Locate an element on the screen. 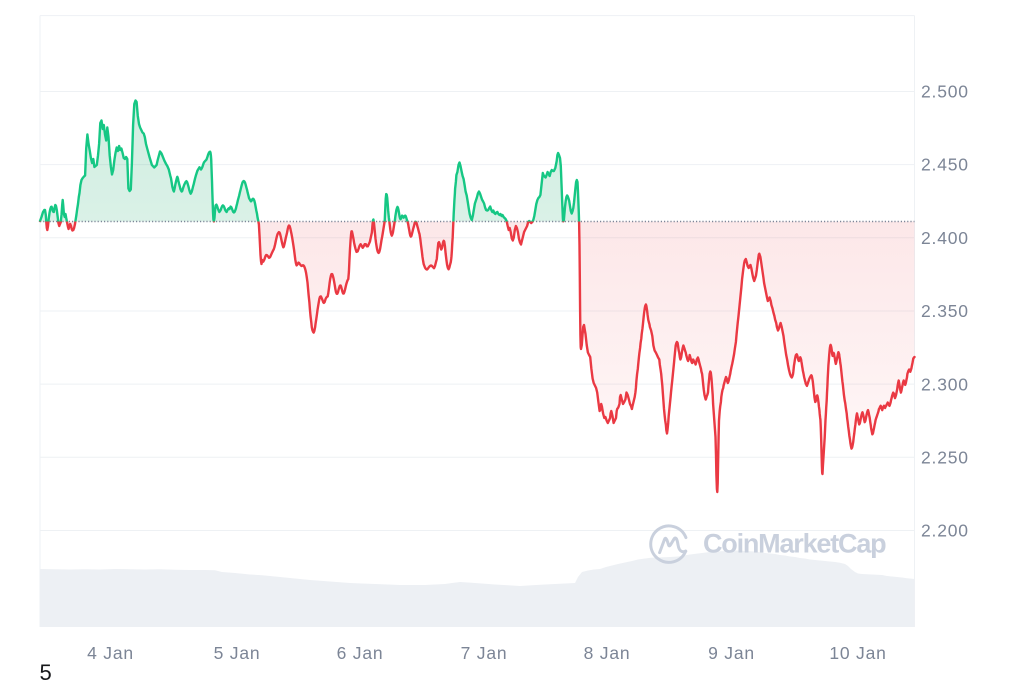 The width and height of the screenshot is (1024, 683). svg-text: 5 is located at coordinates (46, 671).